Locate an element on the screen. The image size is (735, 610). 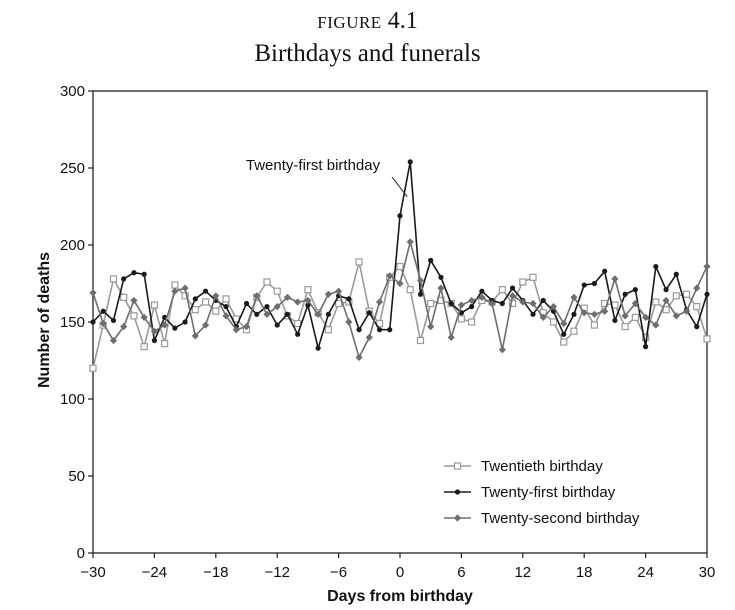
y-tick-label: 150 is located at coordinates (72, 322).